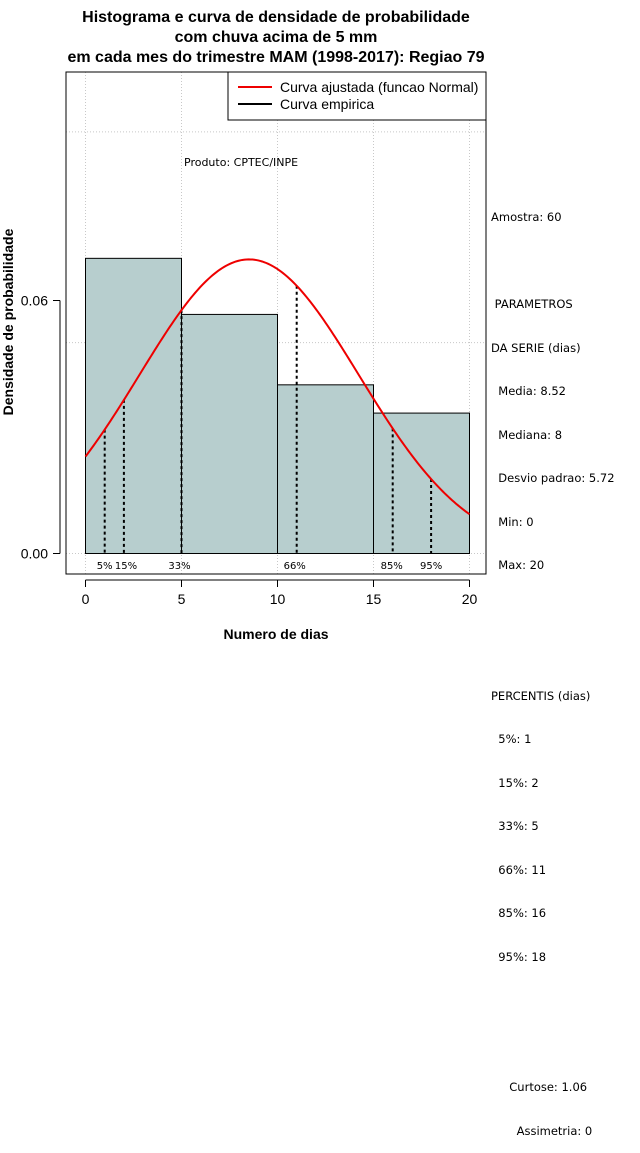  I want to click on percentil-5: 5%: 1, so click(511, 739).